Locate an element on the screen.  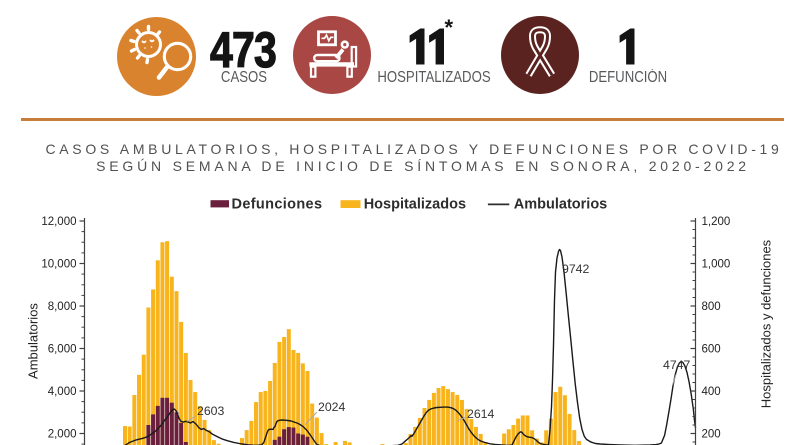
svg-text: Hospitalizados is located at coordinates (415, 205).